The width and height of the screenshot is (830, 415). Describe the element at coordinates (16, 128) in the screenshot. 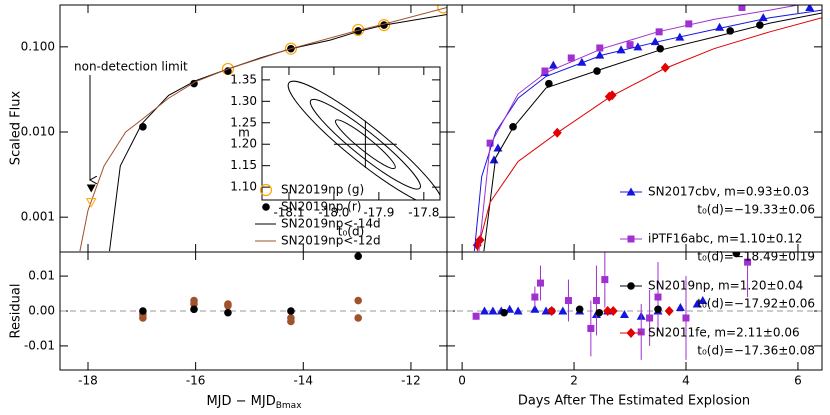

I see `y-axis-title: Scaled Flux` at that location.